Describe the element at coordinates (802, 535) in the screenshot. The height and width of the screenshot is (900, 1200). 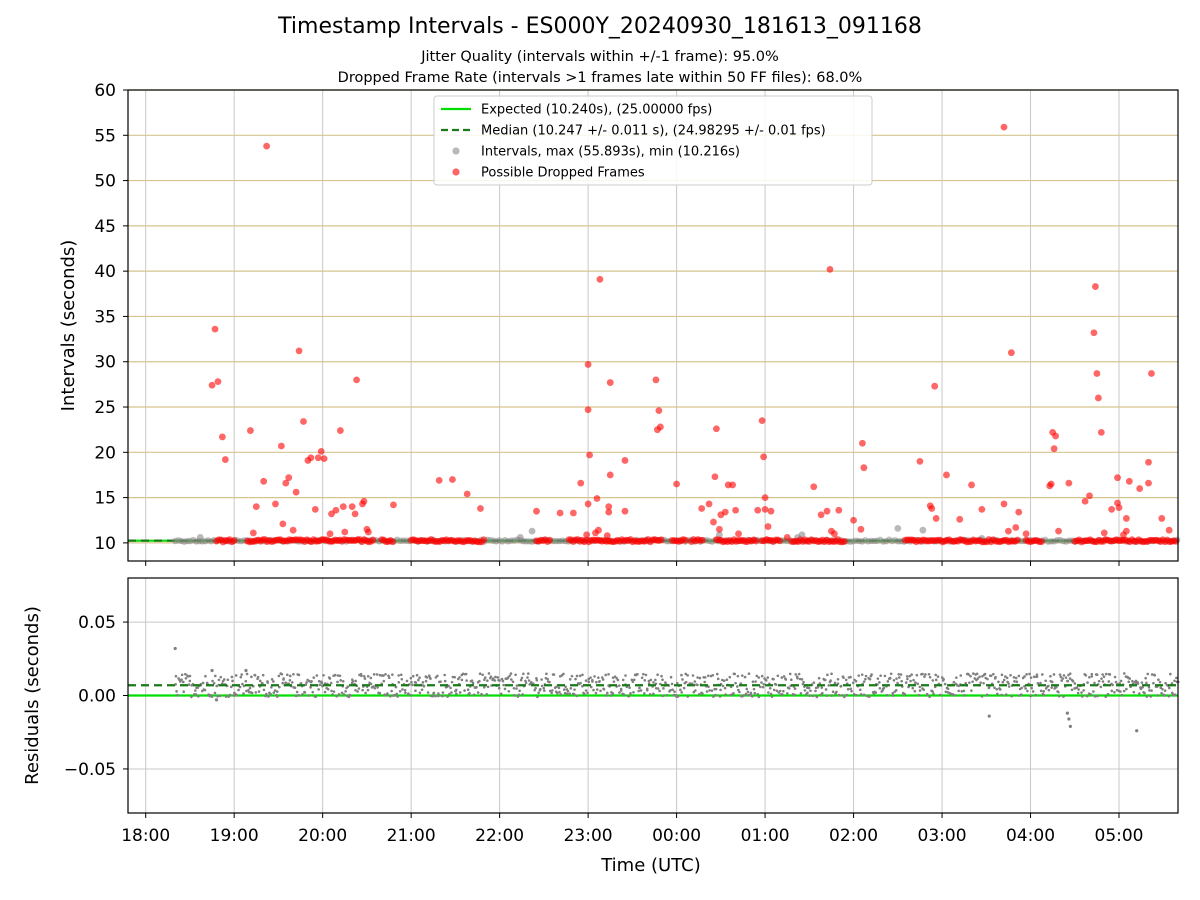
I see `interval-point` at that location.